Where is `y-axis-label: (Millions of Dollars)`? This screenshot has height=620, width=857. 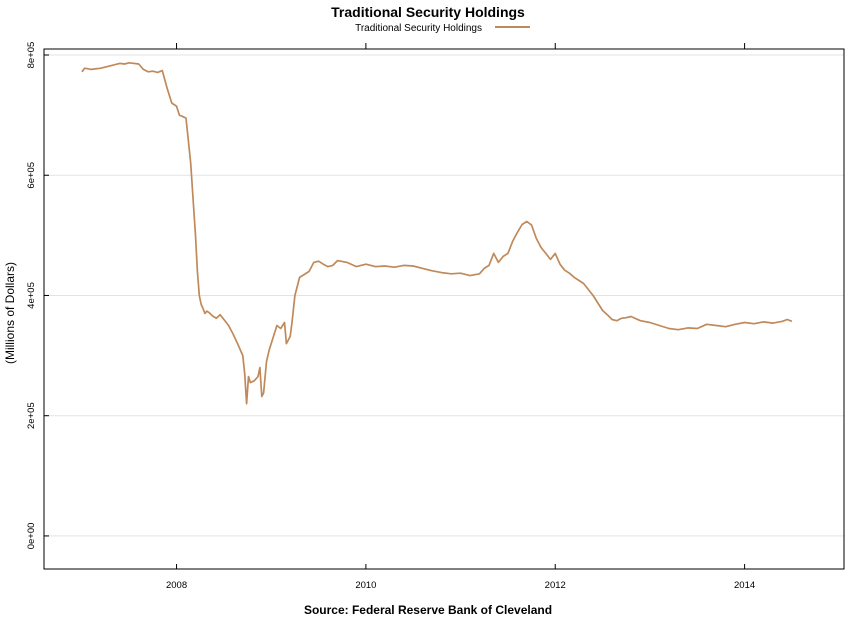
y-axis-label: (Millions of Dollars) is located at coordinates (10, 313).